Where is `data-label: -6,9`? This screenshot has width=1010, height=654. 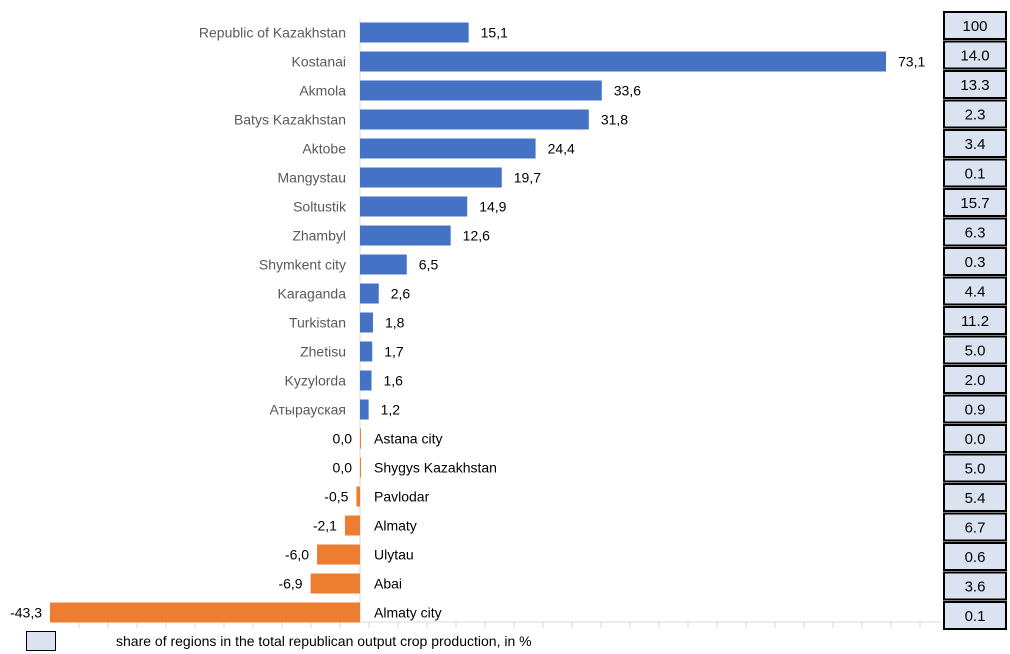 data-label: -6,9 is located at coordinates (290, 584).